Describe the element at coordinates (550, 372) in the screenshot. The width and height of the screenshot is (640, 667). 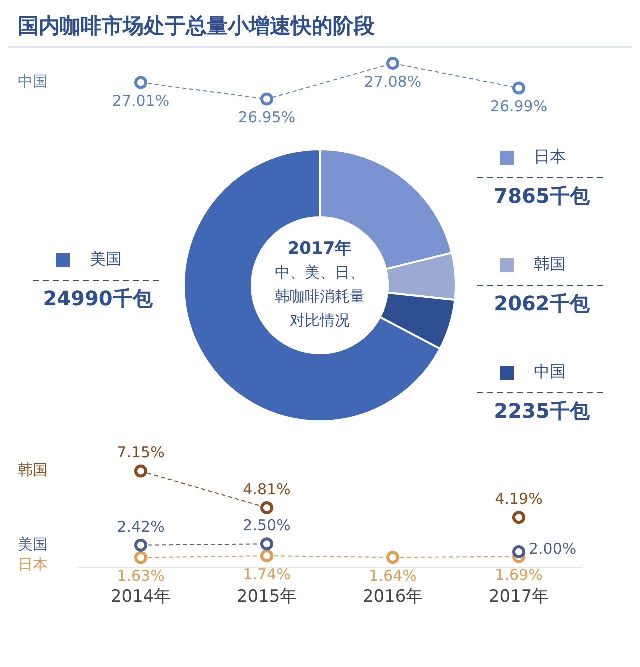
I see `legend-label: 中国` at that location.